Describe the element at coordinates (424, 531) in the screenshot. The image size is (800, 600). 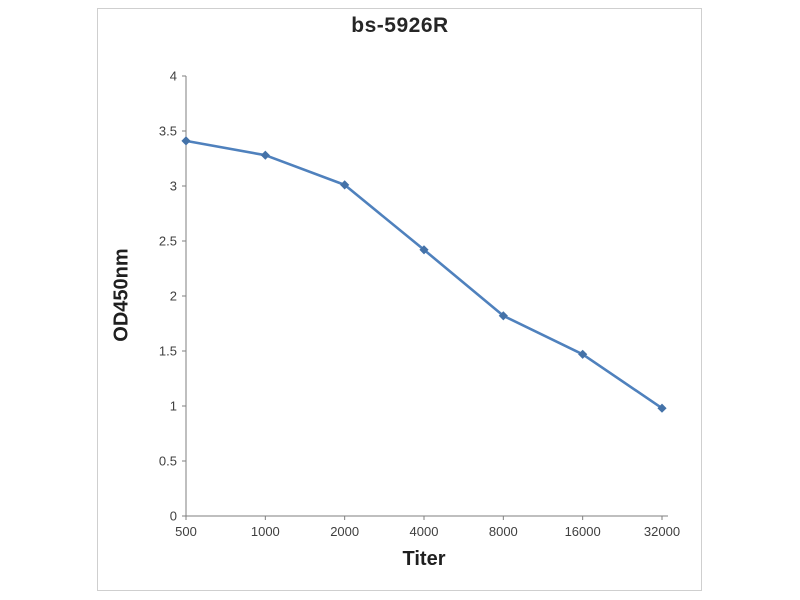
I see `svg-text: 4000` at that location.